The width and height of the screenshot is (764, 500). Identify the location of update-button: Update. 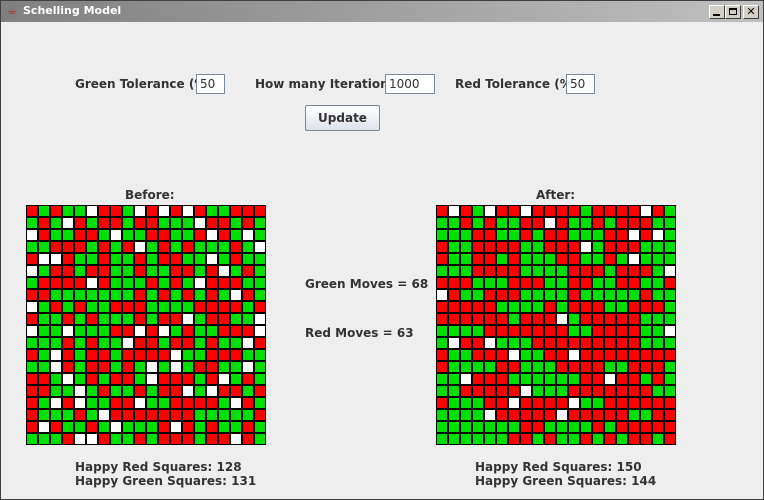
(342, 118).